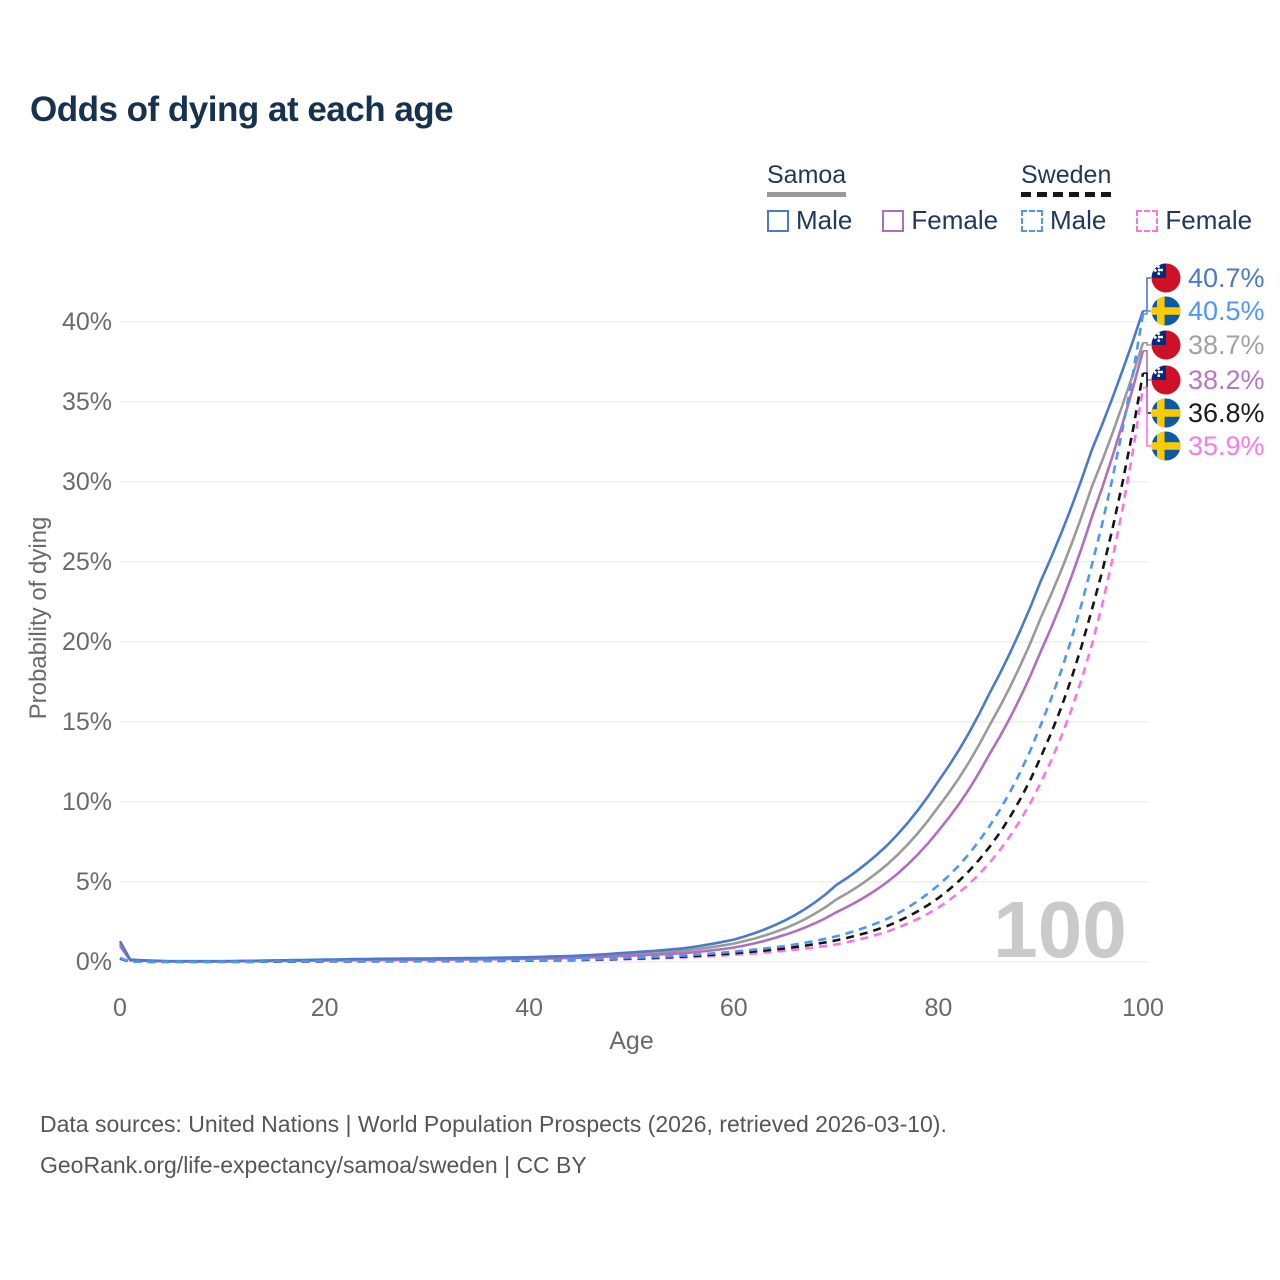 The width and height of the screenshot is (1280, 1280). What do you see at coordinates (87, 482) in the screenshot?
I see `y-tick-30%: 30%` at bounding box center [87, 482].